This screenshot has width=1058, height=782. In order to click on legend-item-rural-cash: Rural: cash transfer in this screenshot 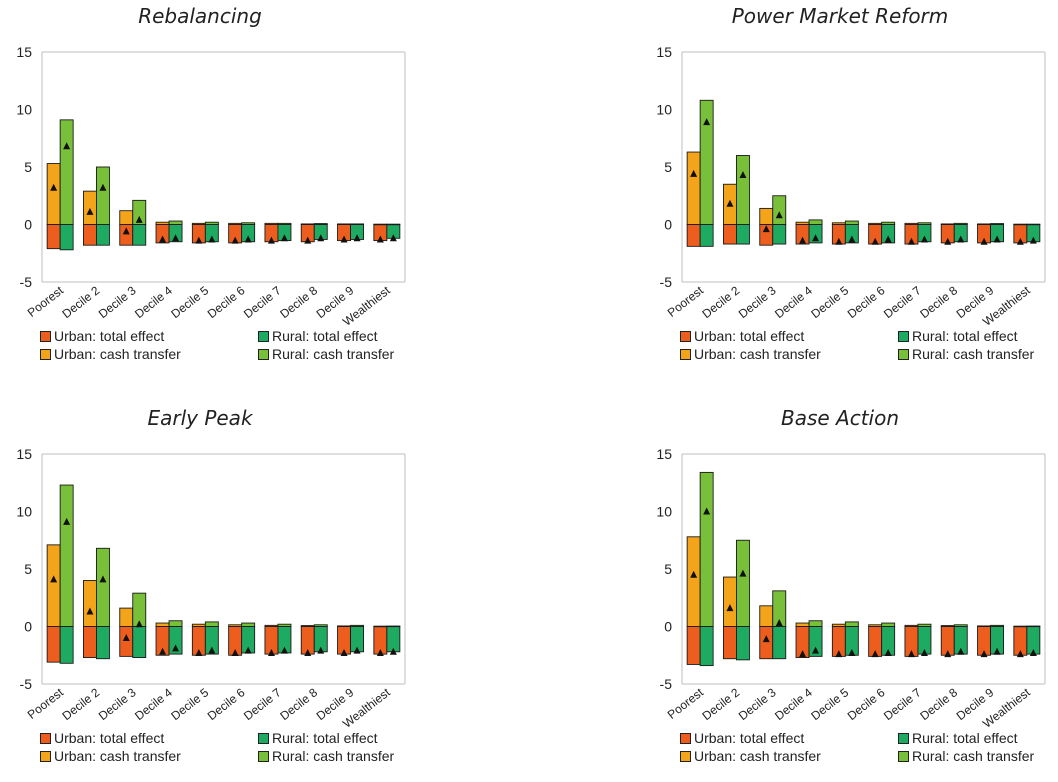, I will do `click(966, 756)`.